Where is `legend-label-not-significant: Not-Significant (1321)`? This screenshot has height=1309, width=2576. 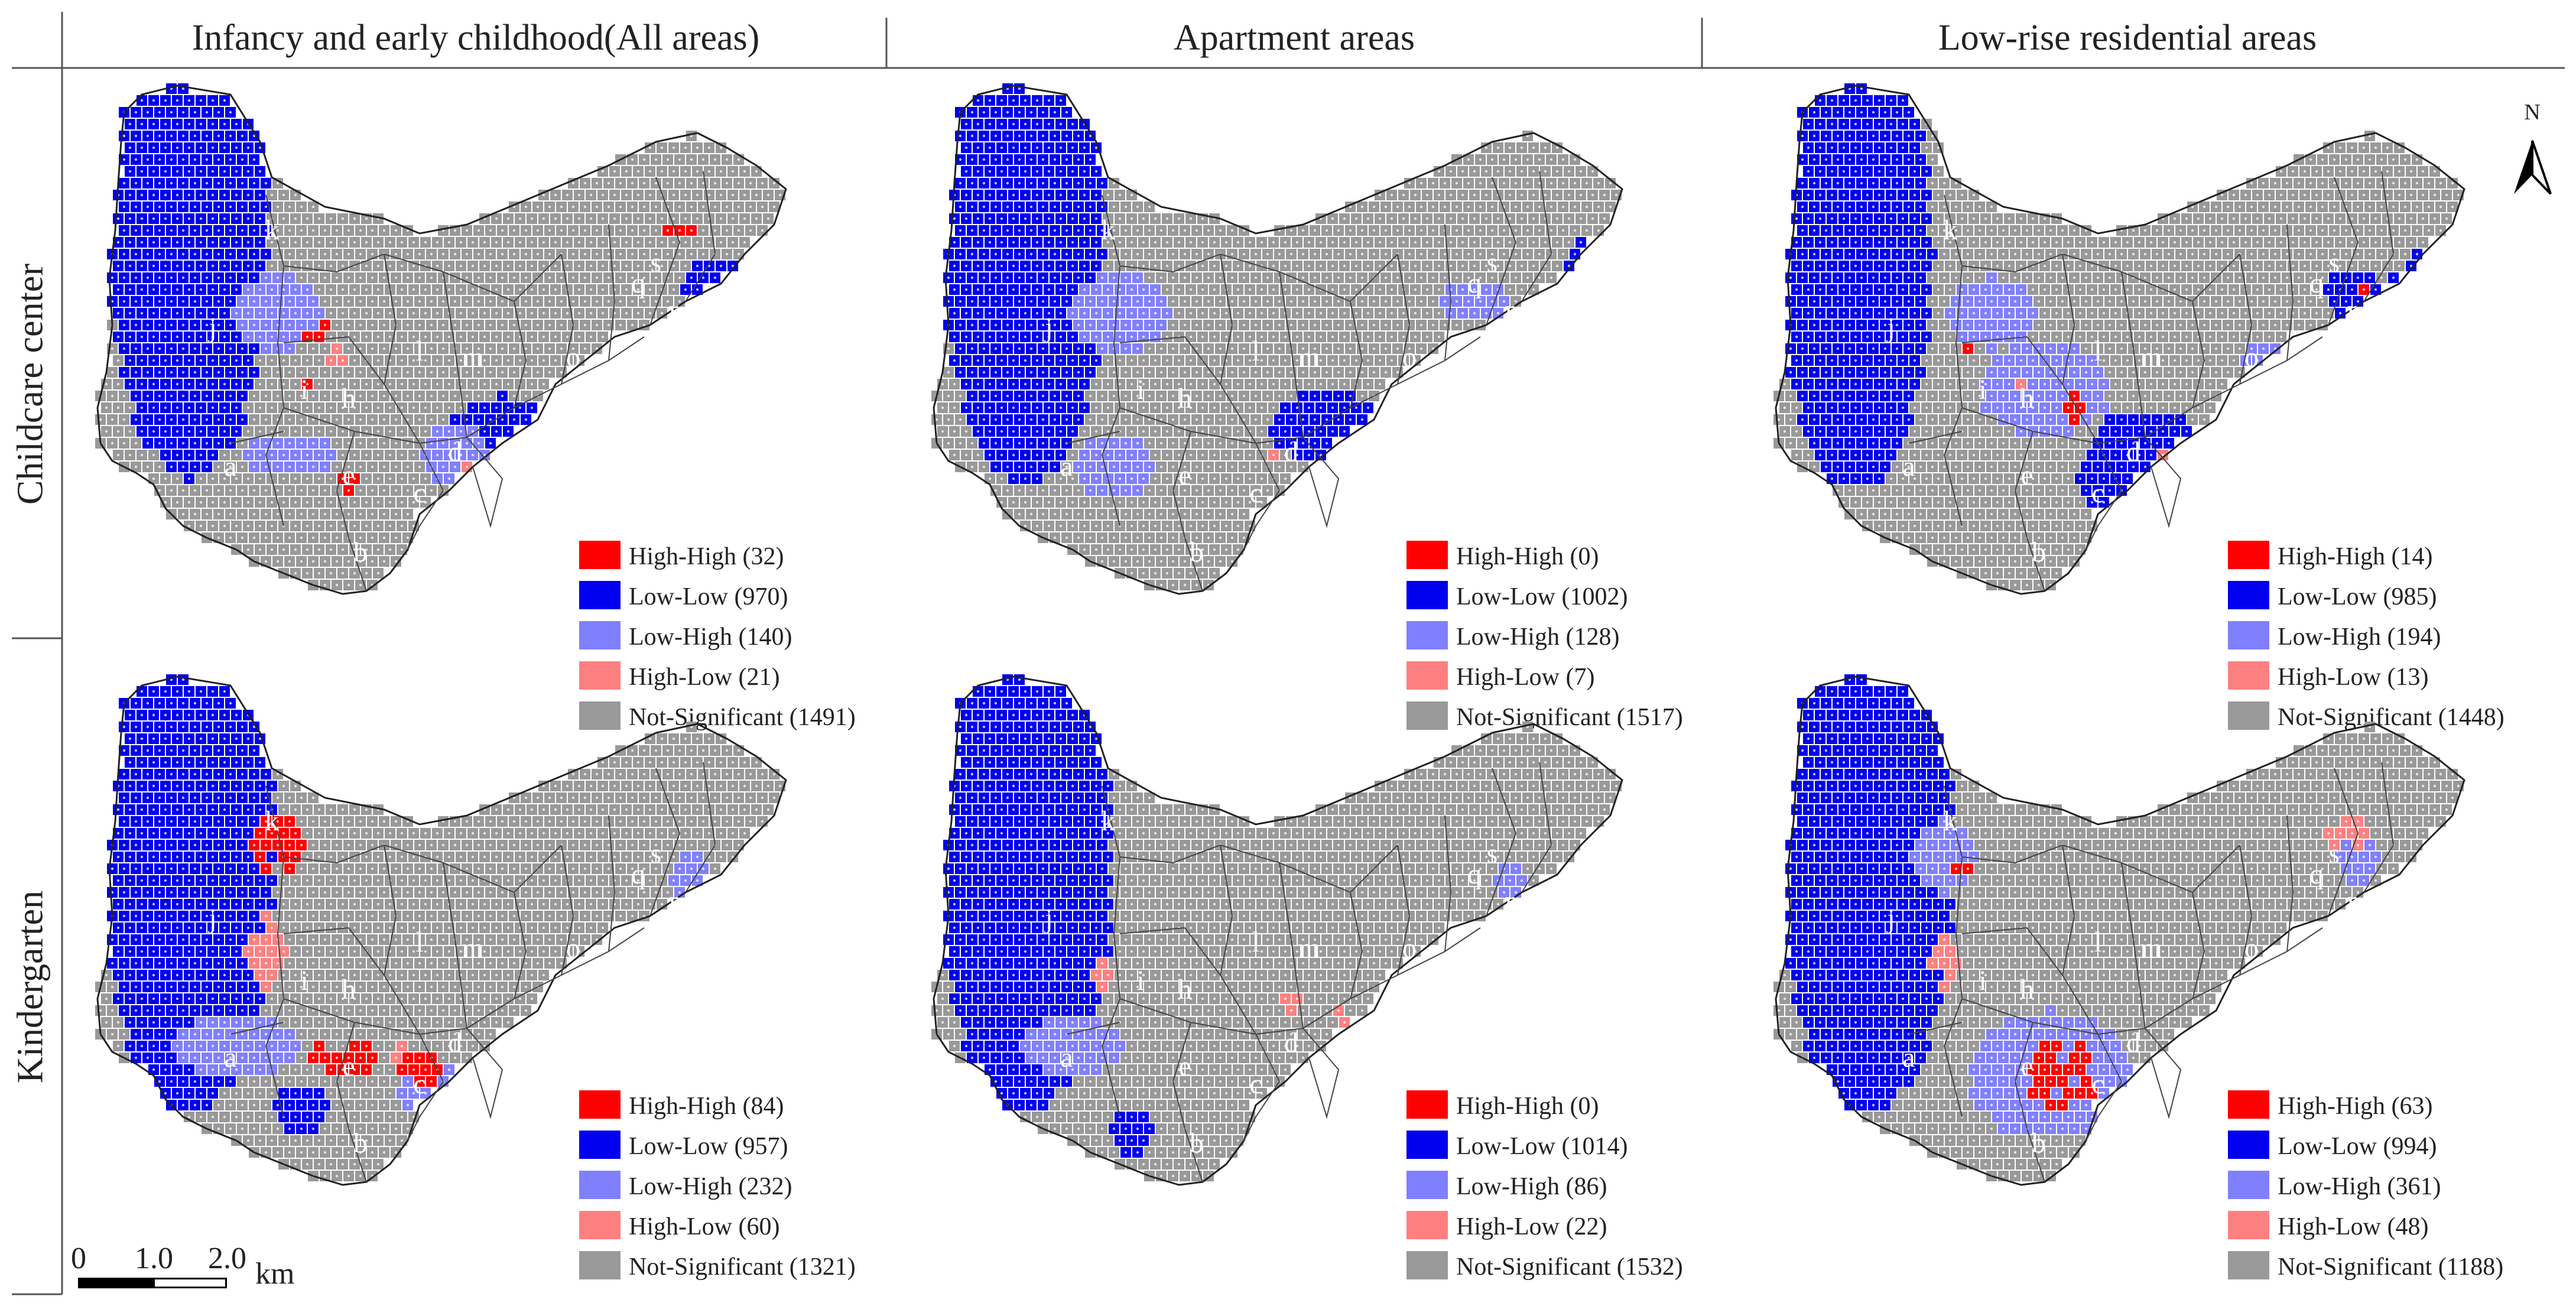
legend-label-not-significant: Not-Significant (1321) is located at coordinates (742, 1267).